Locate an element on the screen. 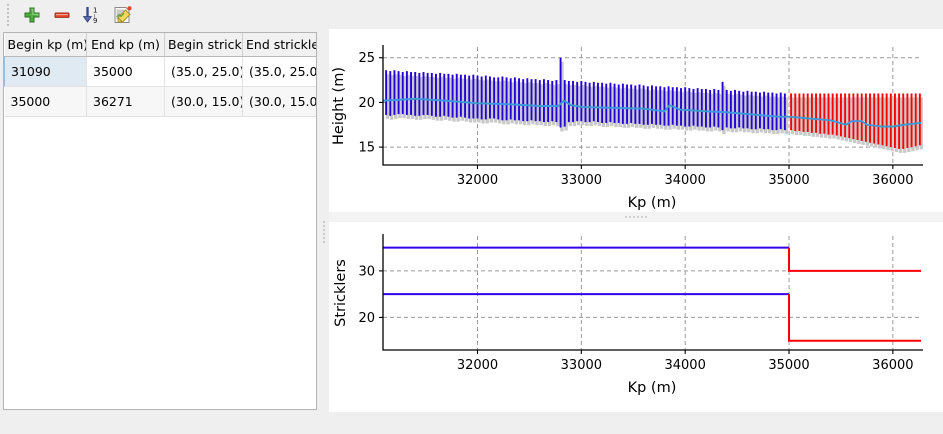 This screenshot has width=943, height=434. sort-down-1-9-icon: 1 9 is located at coordinates (89, 15).